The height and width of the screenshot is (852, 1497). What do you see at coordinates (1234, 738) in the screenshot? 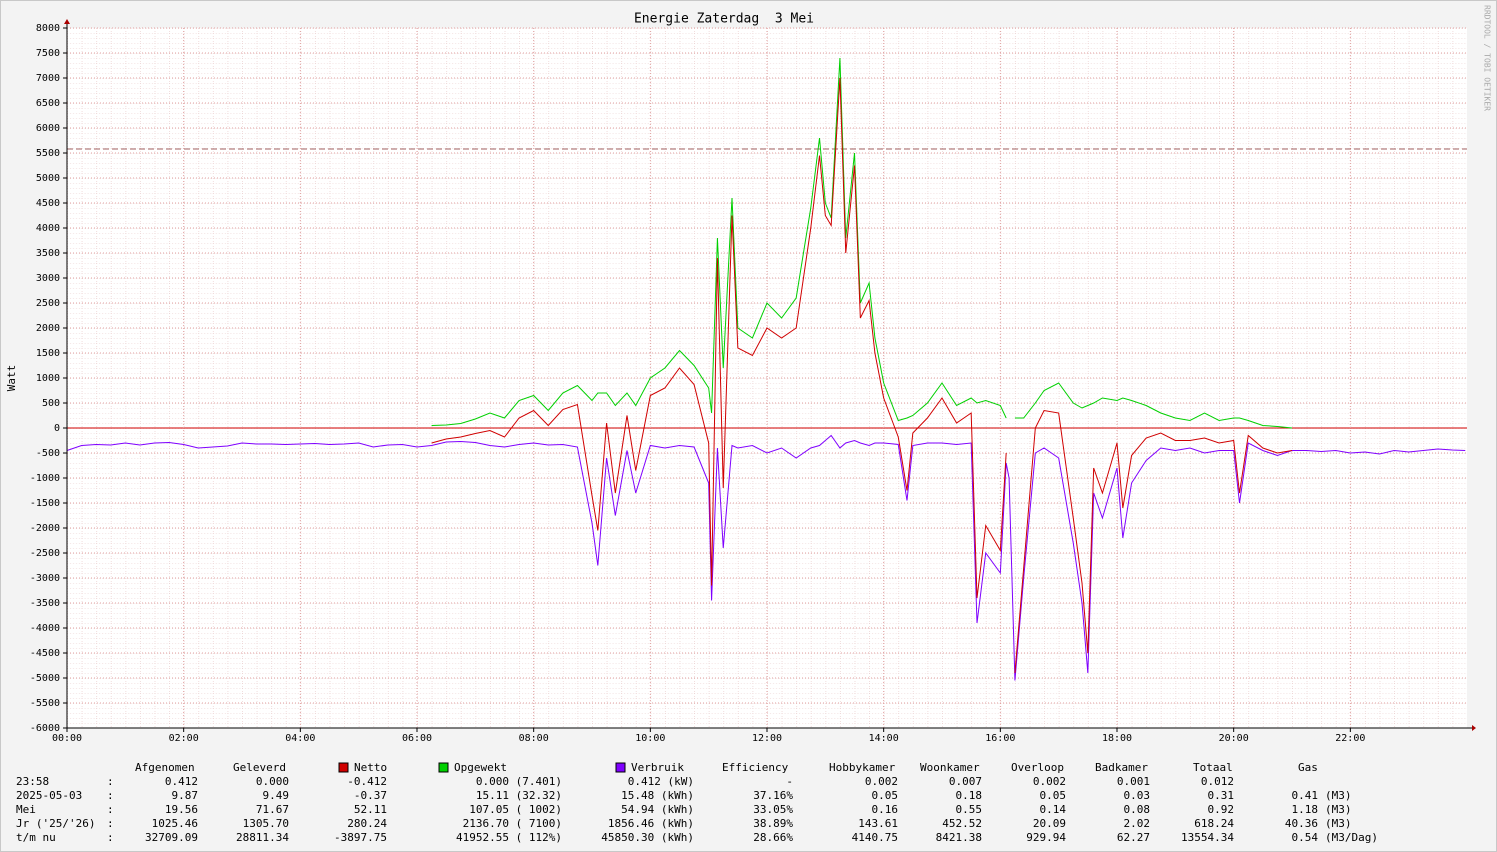
I see `x-tick-label: 20:00` at bounding box center [1234, 738].